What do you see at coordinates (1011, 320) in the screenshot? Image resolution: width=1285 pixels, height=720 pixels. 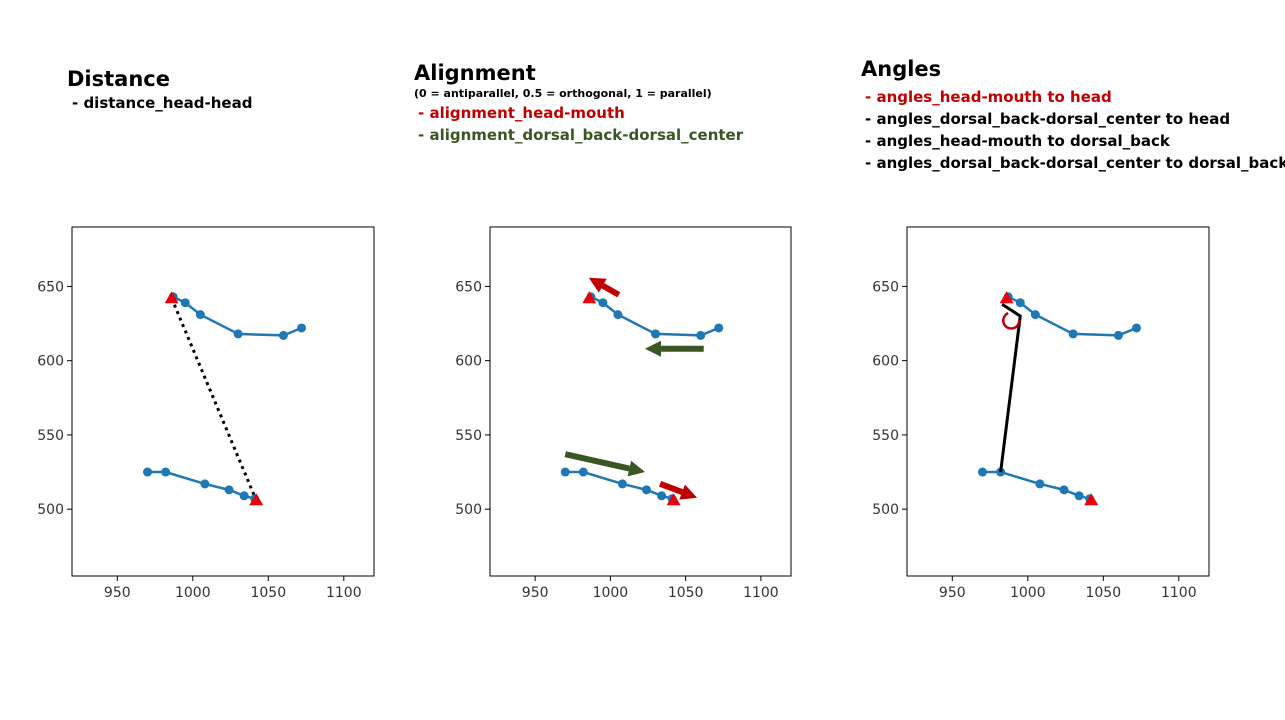 I see `angle-arc` at bounding box center [1011, 320].